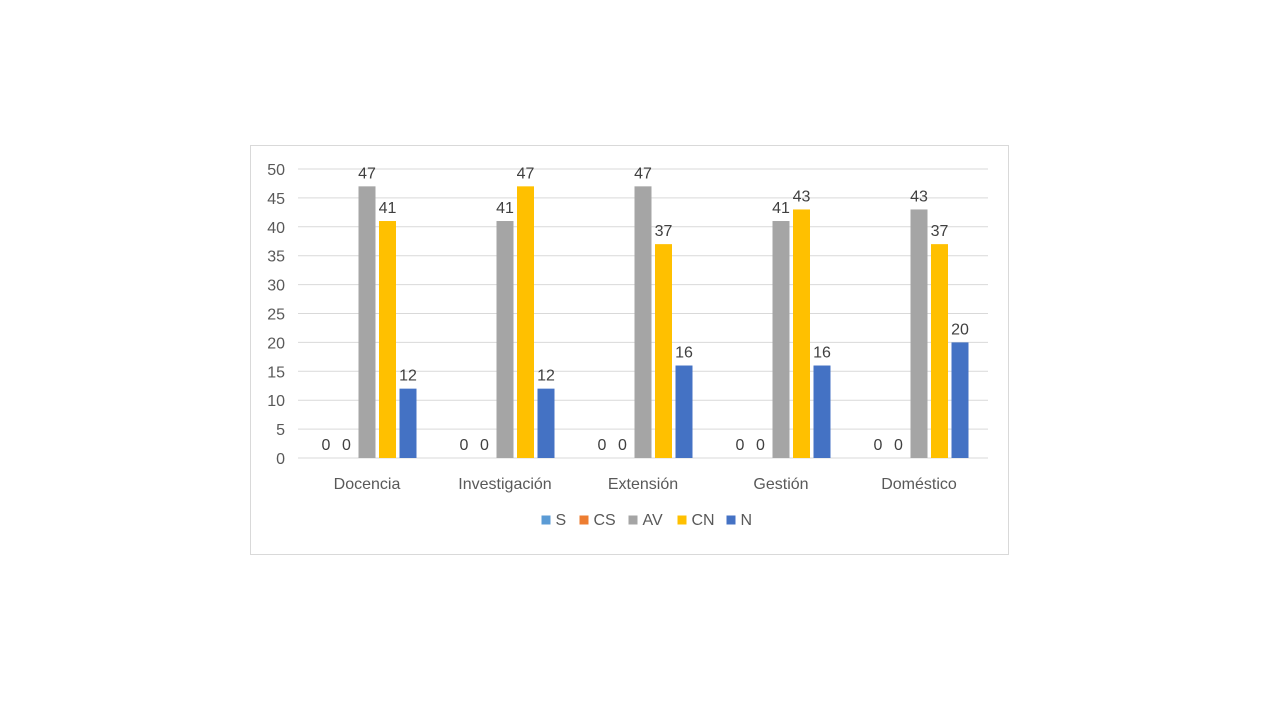 The image size is (1280, 720). Describe the element at coordinates (747, 520) in the screenshot. I see `legend-label-n: N` at that location.